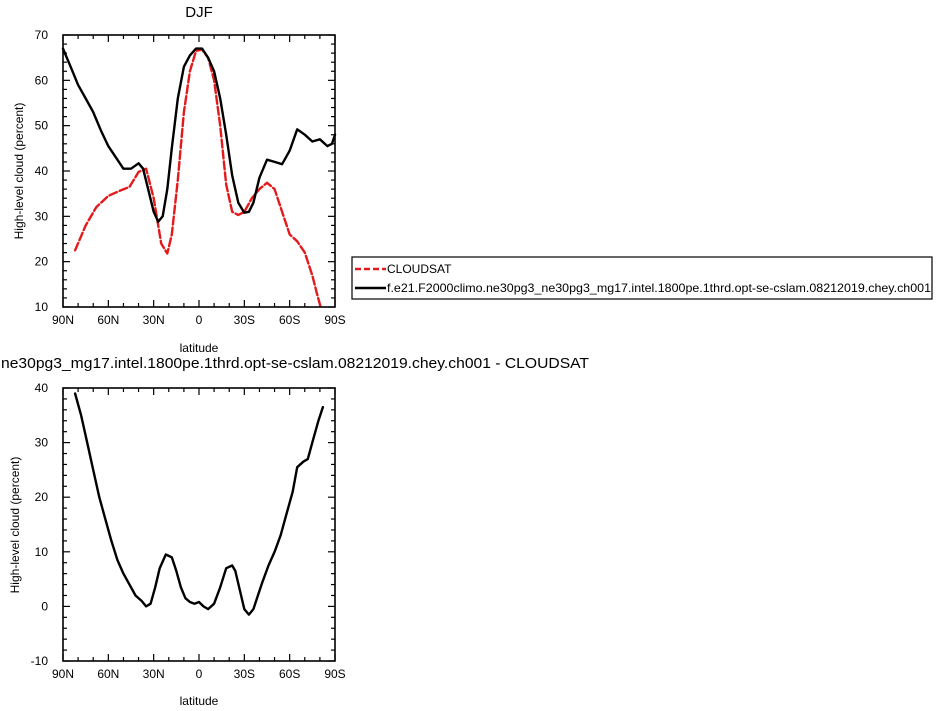 The width and height of the screenshot is (939, 711). What do you see at coordinates (42, 552) in the screenshot?
I see `bottom-y-tick-label: 10` at bounding box center [42, 552].